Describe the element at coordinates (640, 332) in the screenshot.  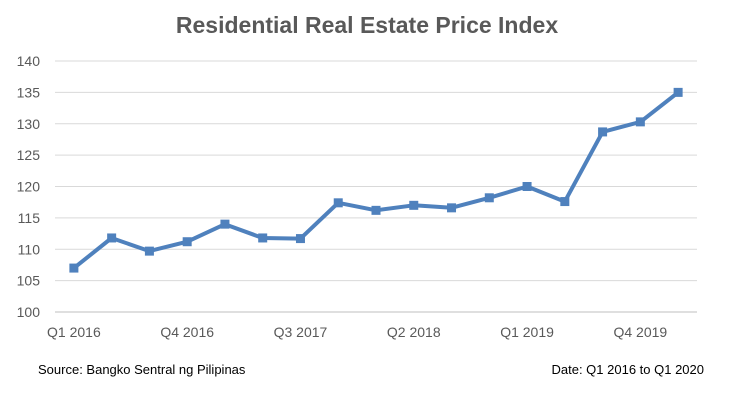
I see `x-tick-label: Q4 2019` at that location.